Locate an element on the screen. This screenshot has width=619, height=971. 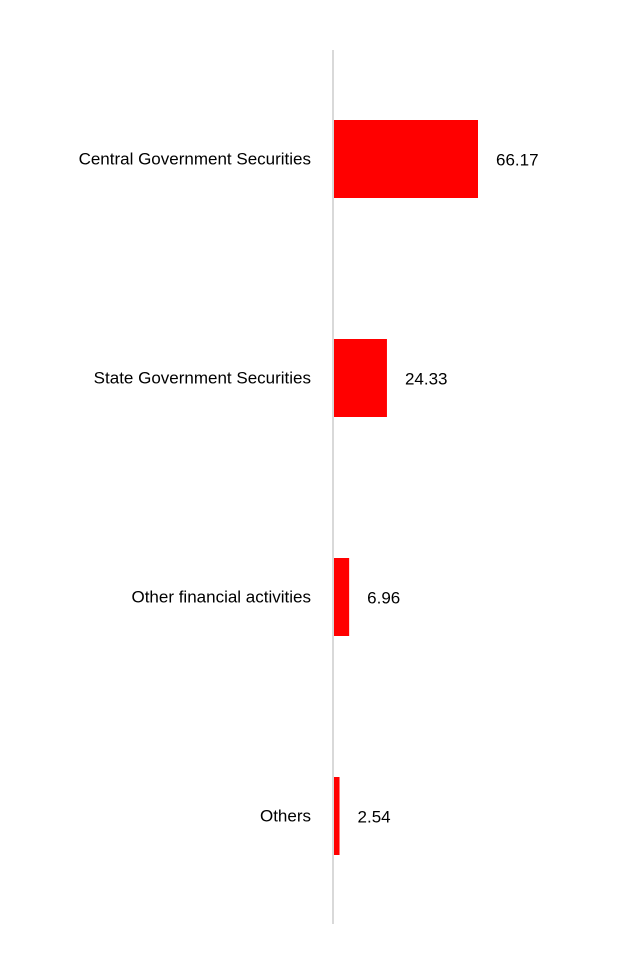
category-label-1: State Government Securities is located at coordinates (202, 378).